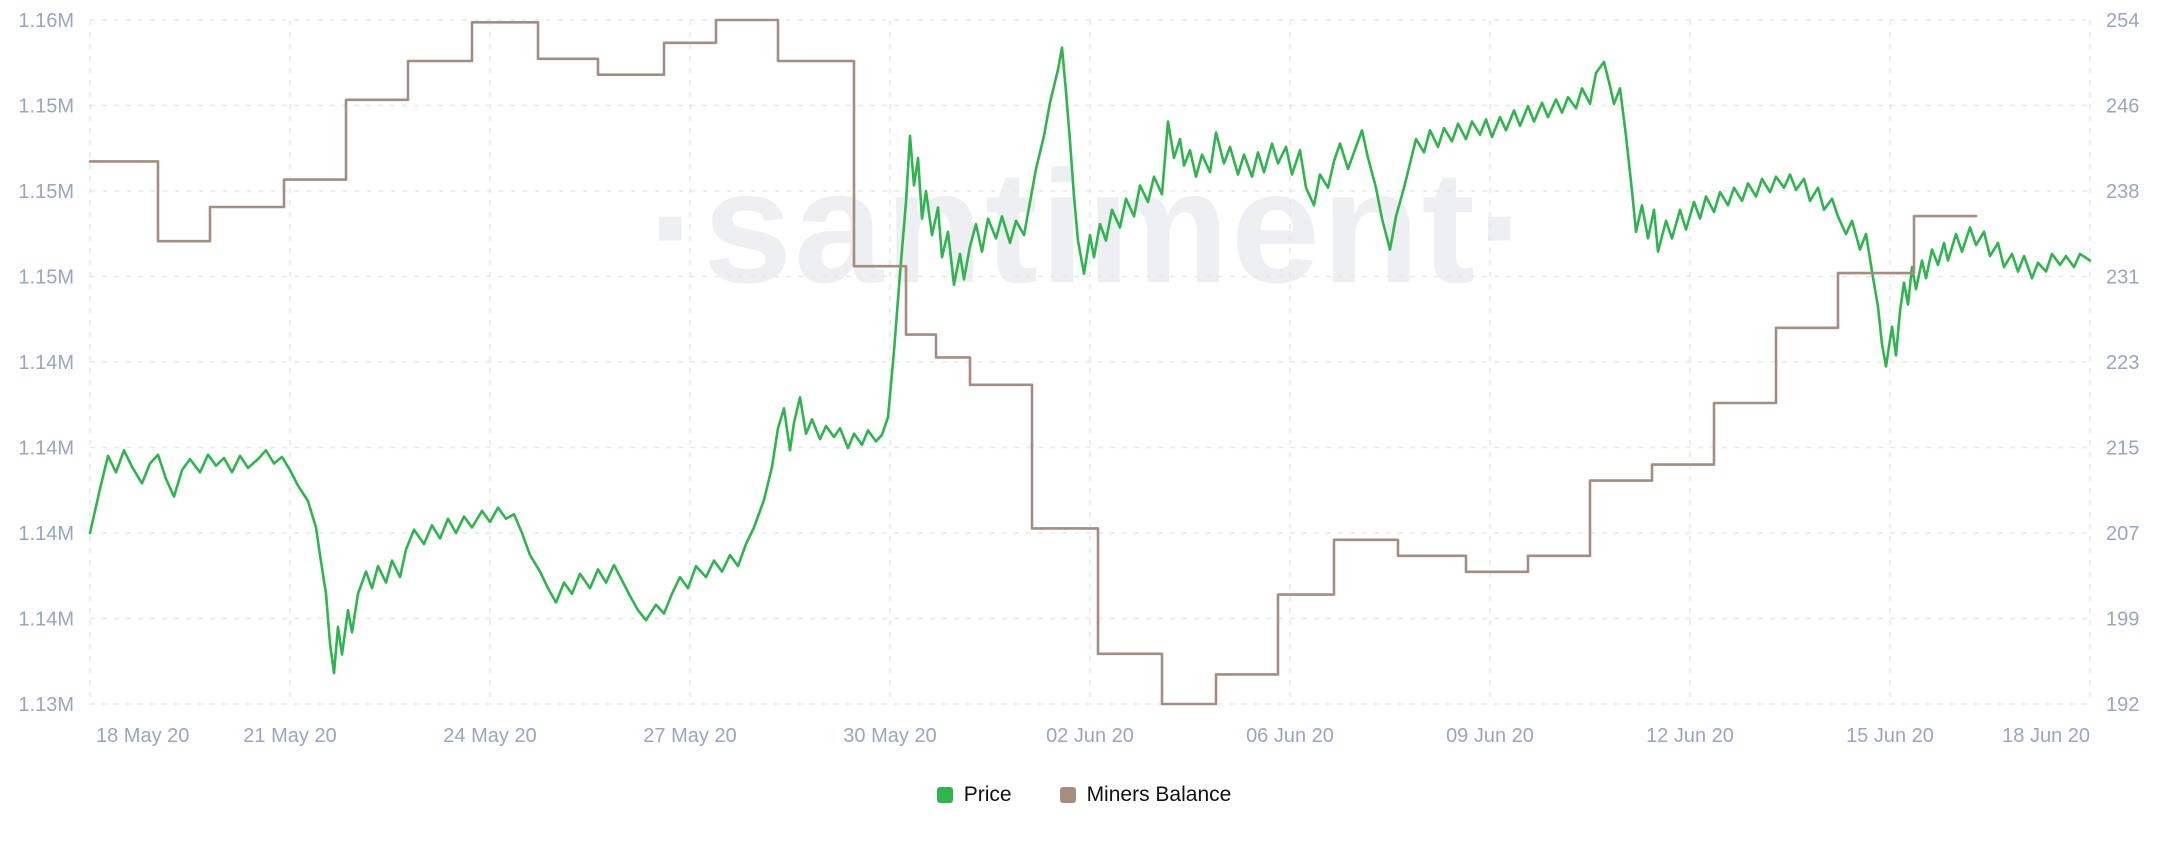  I want to click on right-axis-tick-label: 254, so click(2122, 21).